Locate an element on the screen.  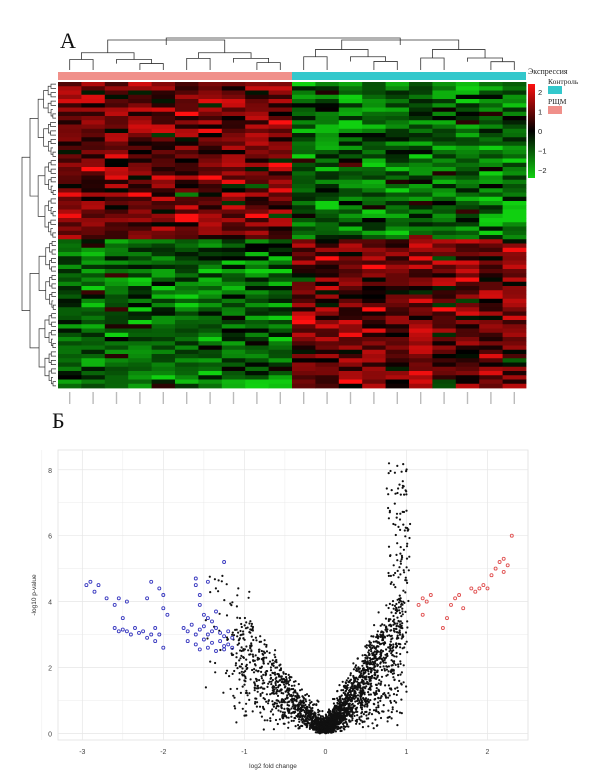
color-scale-tick: −2 is located at coordinates (542, 170).